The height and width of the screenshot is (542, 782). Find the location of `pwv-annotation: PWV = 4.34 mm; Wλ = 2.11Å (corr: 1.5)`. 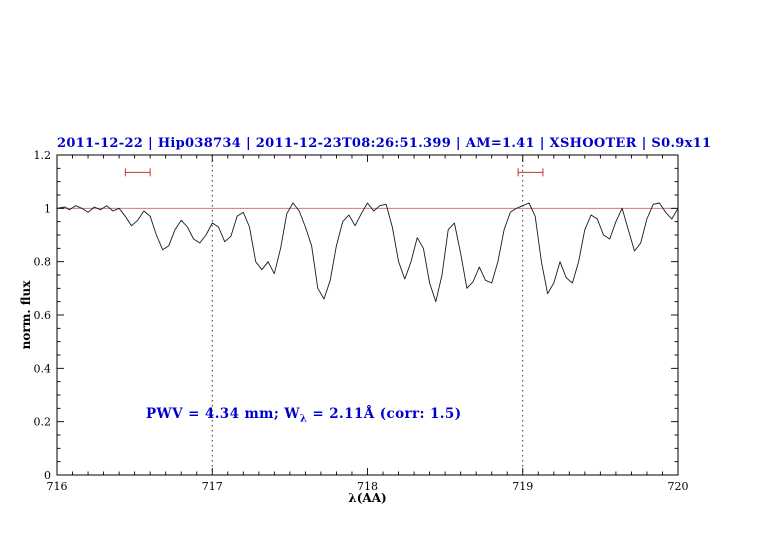

pwv-annotation: PWV = 4.34 mm; Wλ = 2.11Å (corr: 1.5) is located at coordinates (304, 415).